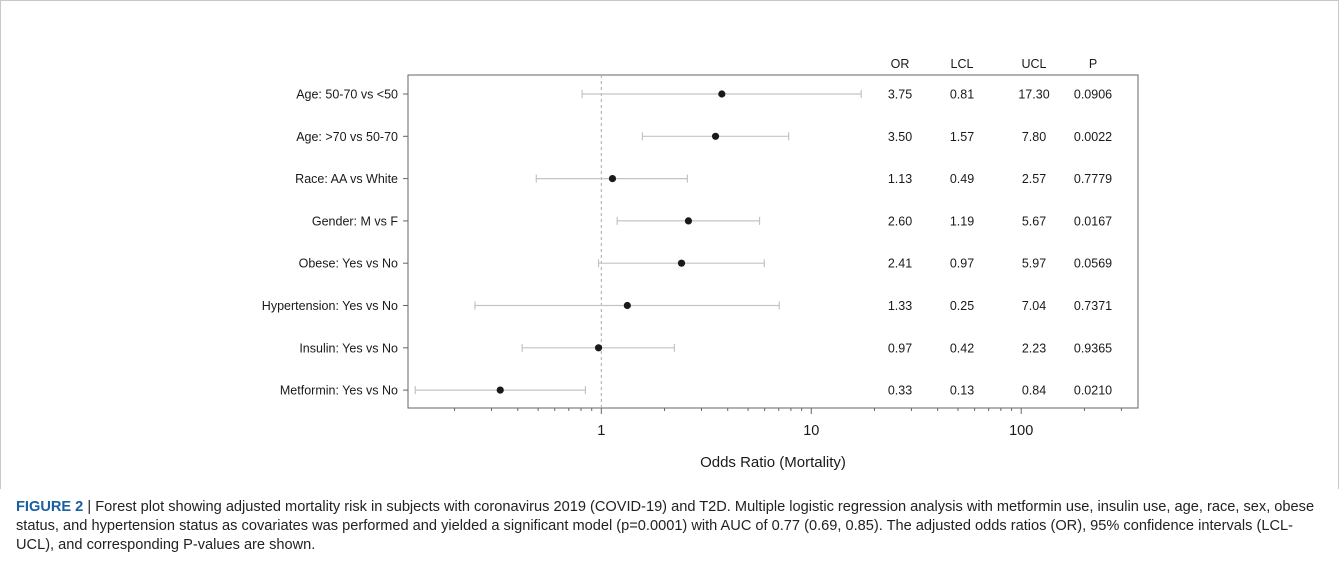 The height and width of the screenshot is (585, 1341). I want to click on p-value: 0.7371, so click(1093, 306).